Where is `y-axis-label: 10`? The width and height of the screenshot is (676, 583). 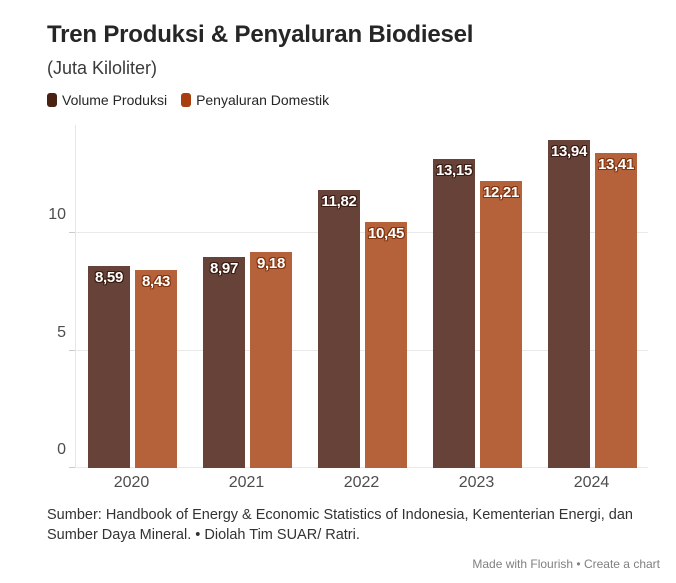 y-axis-label: 10 is located at coordinates (57, 214).